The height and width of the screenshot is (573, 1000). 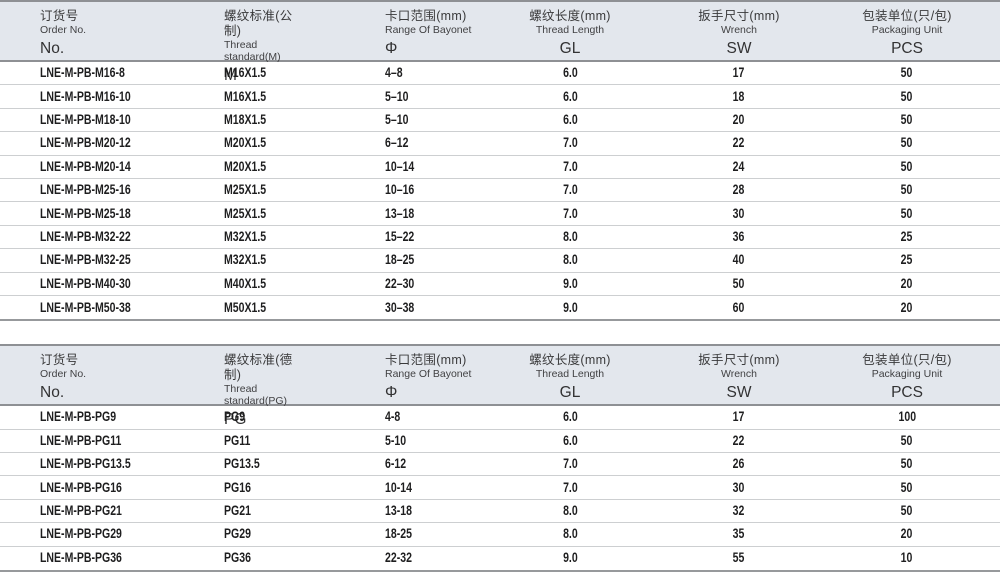 What do you see at coordinates (235, 420) in the screenshot?
I see `col-header-code: PG` at bounding box center [235, 420].